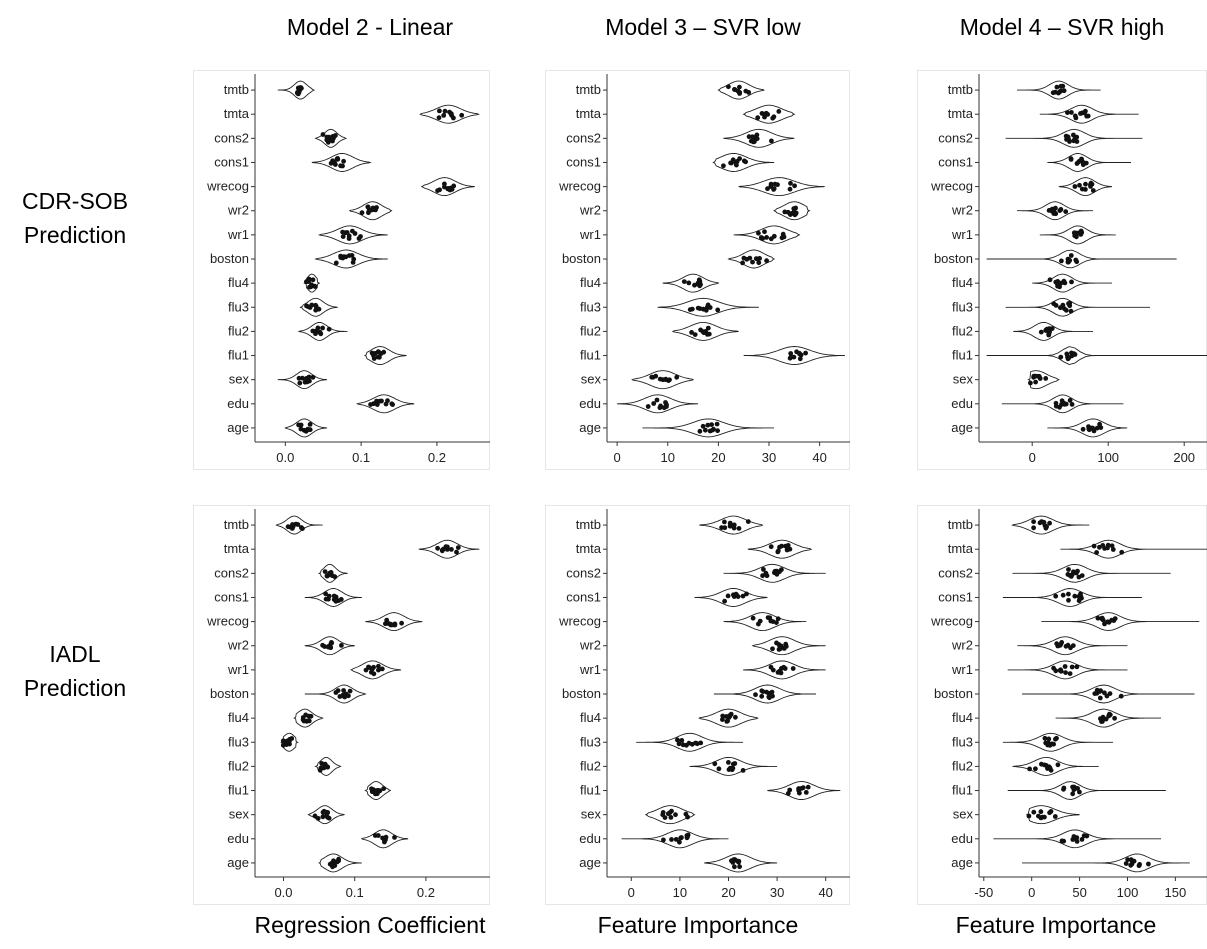 This screenshot has width=1207, height=949. What do you see at coordinates (769, 457) in the screenshot?
I see `x-tick-label: 30` at bounding box center [769, 457].